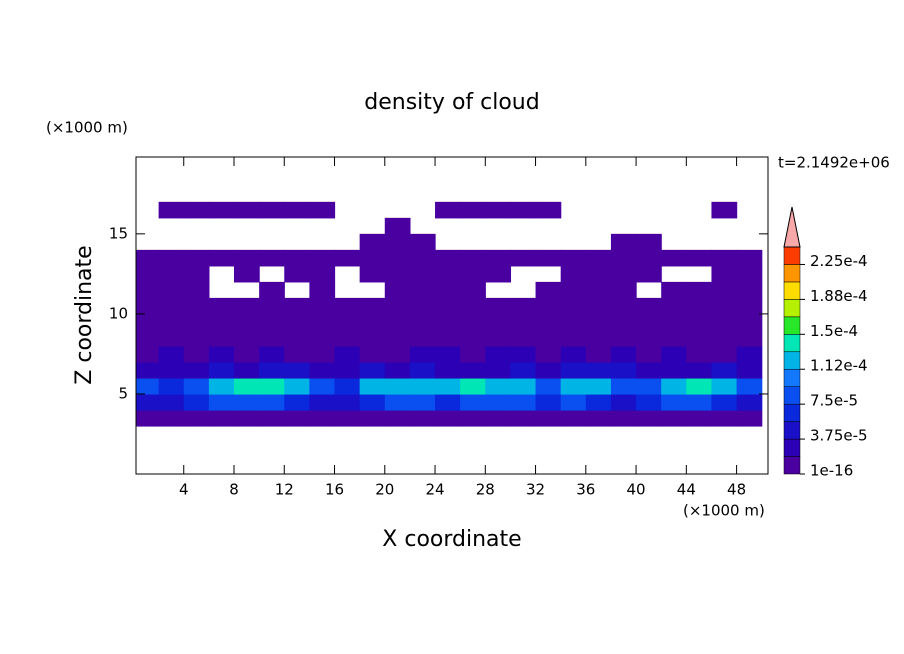 Image resolution: width=904 pixels, height=654 pixels. I want to click on colorbar-label: 3.75e-5, so click(839, 436).